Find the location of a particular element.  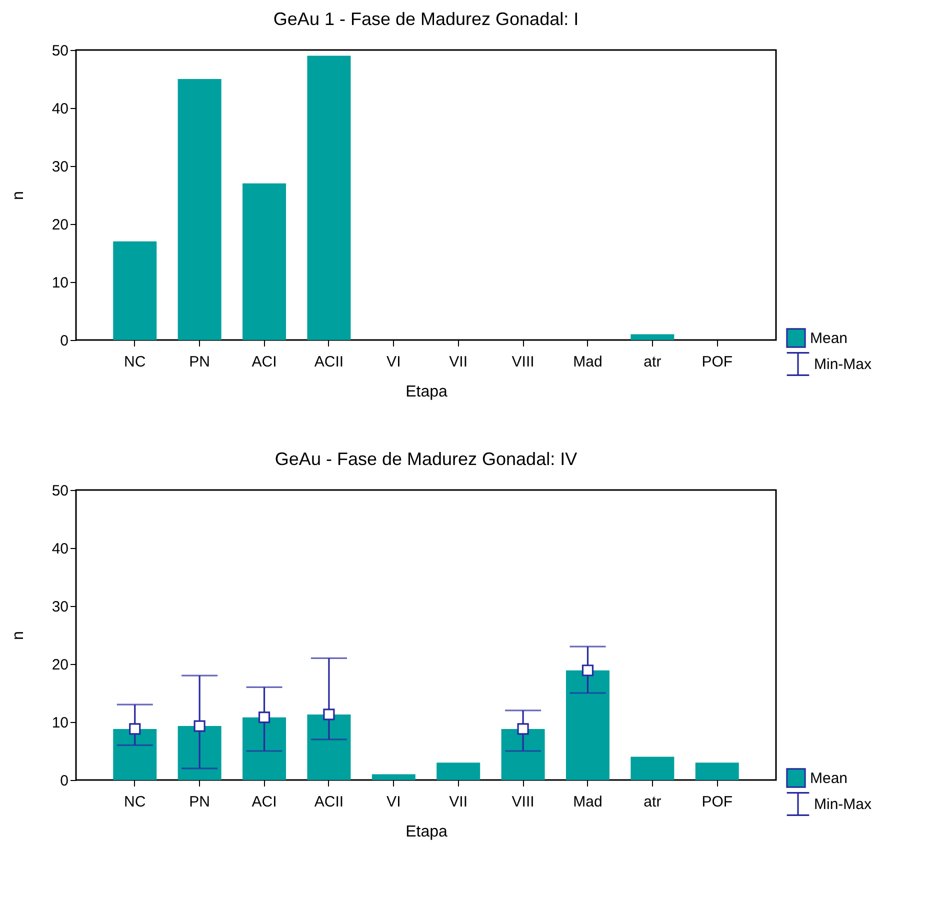

chart-title: GeAu - Fase de Madurez Gonadal: IV is located at coordinates (426, 459).